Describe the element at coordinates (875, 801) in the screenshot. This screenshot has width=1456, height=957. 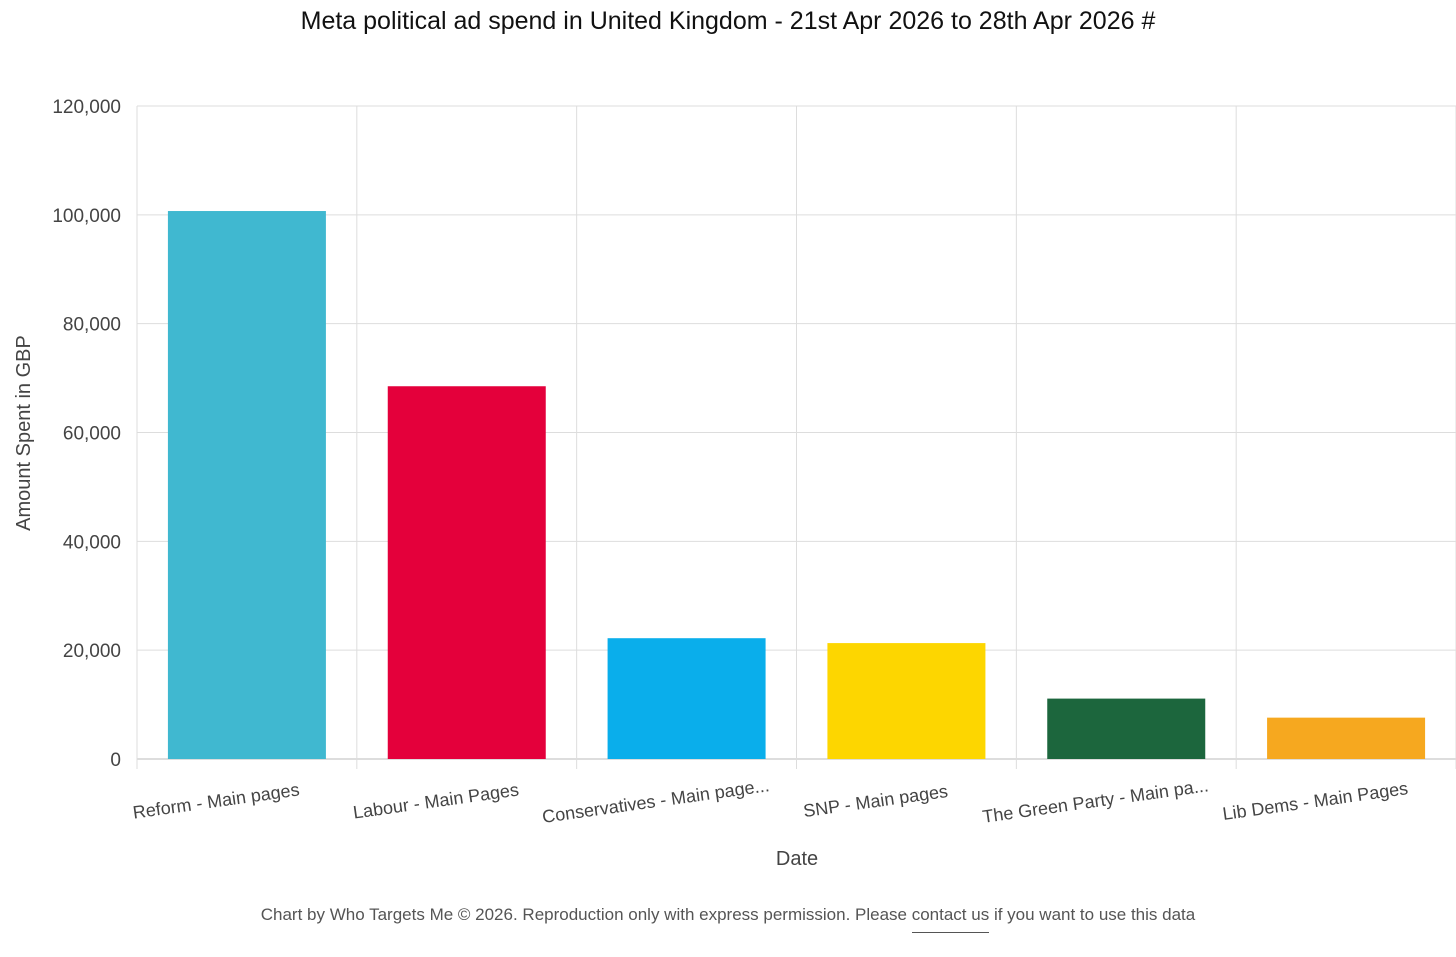
I see `x-tick-label: SNP - Main pages` at that location.